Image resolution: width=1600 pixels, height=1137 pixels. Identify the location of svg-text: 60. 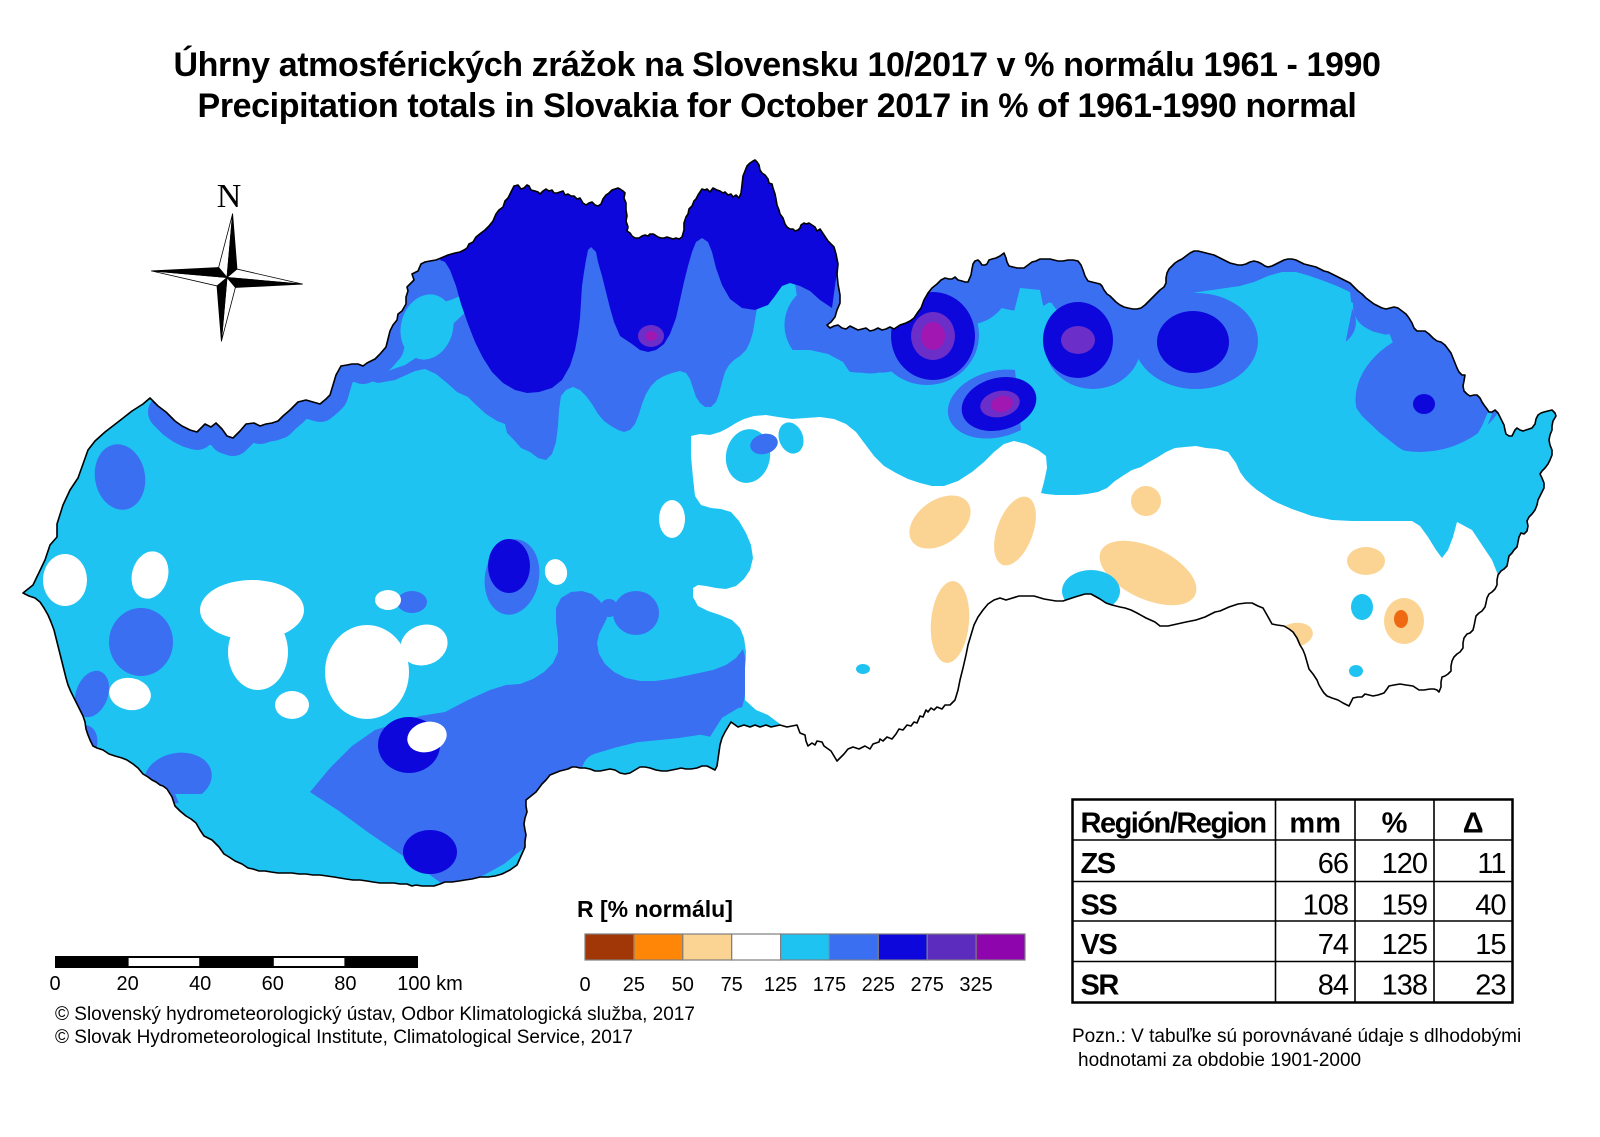
(273, 984).